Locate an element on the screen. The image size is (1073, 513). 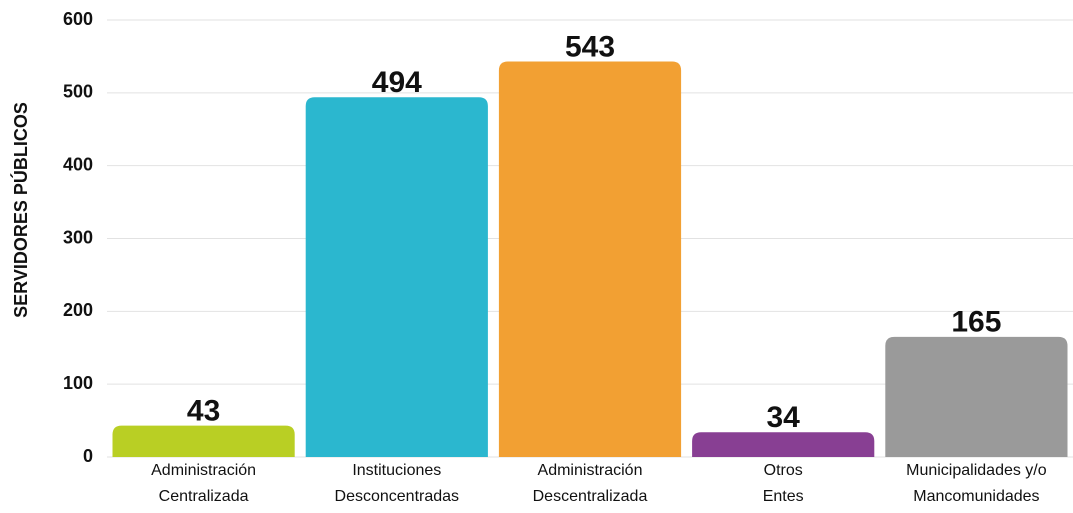
x-tick-label: Otros is located at coordinates (783, 470).